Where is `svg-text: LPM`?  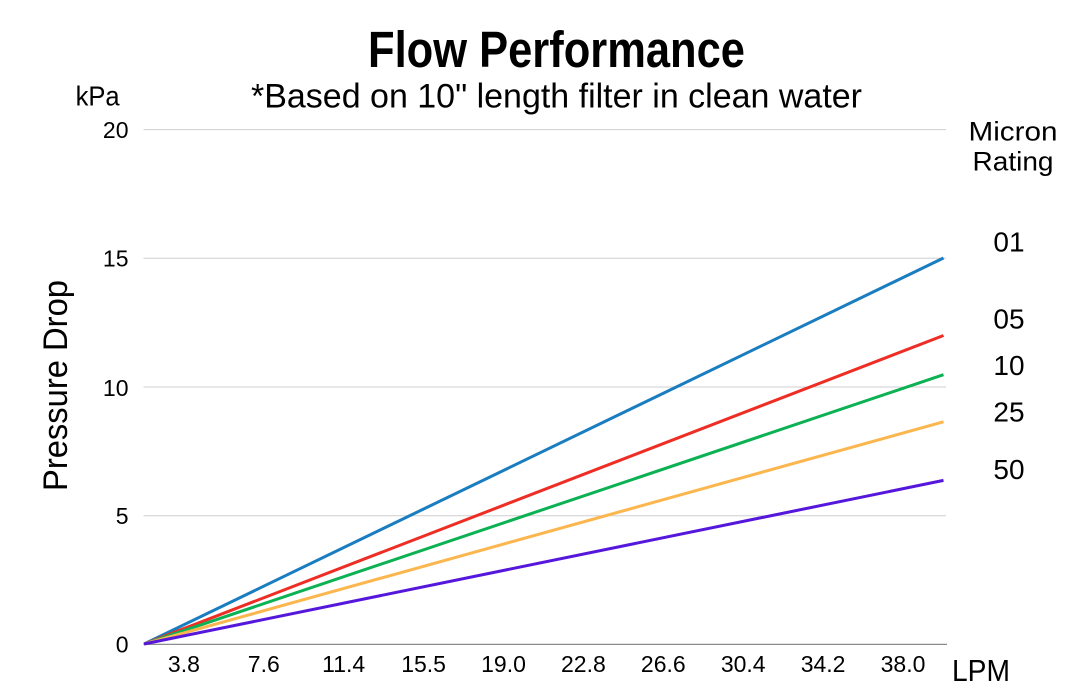 svg-text: LPM is located at coordinates (981, 670).